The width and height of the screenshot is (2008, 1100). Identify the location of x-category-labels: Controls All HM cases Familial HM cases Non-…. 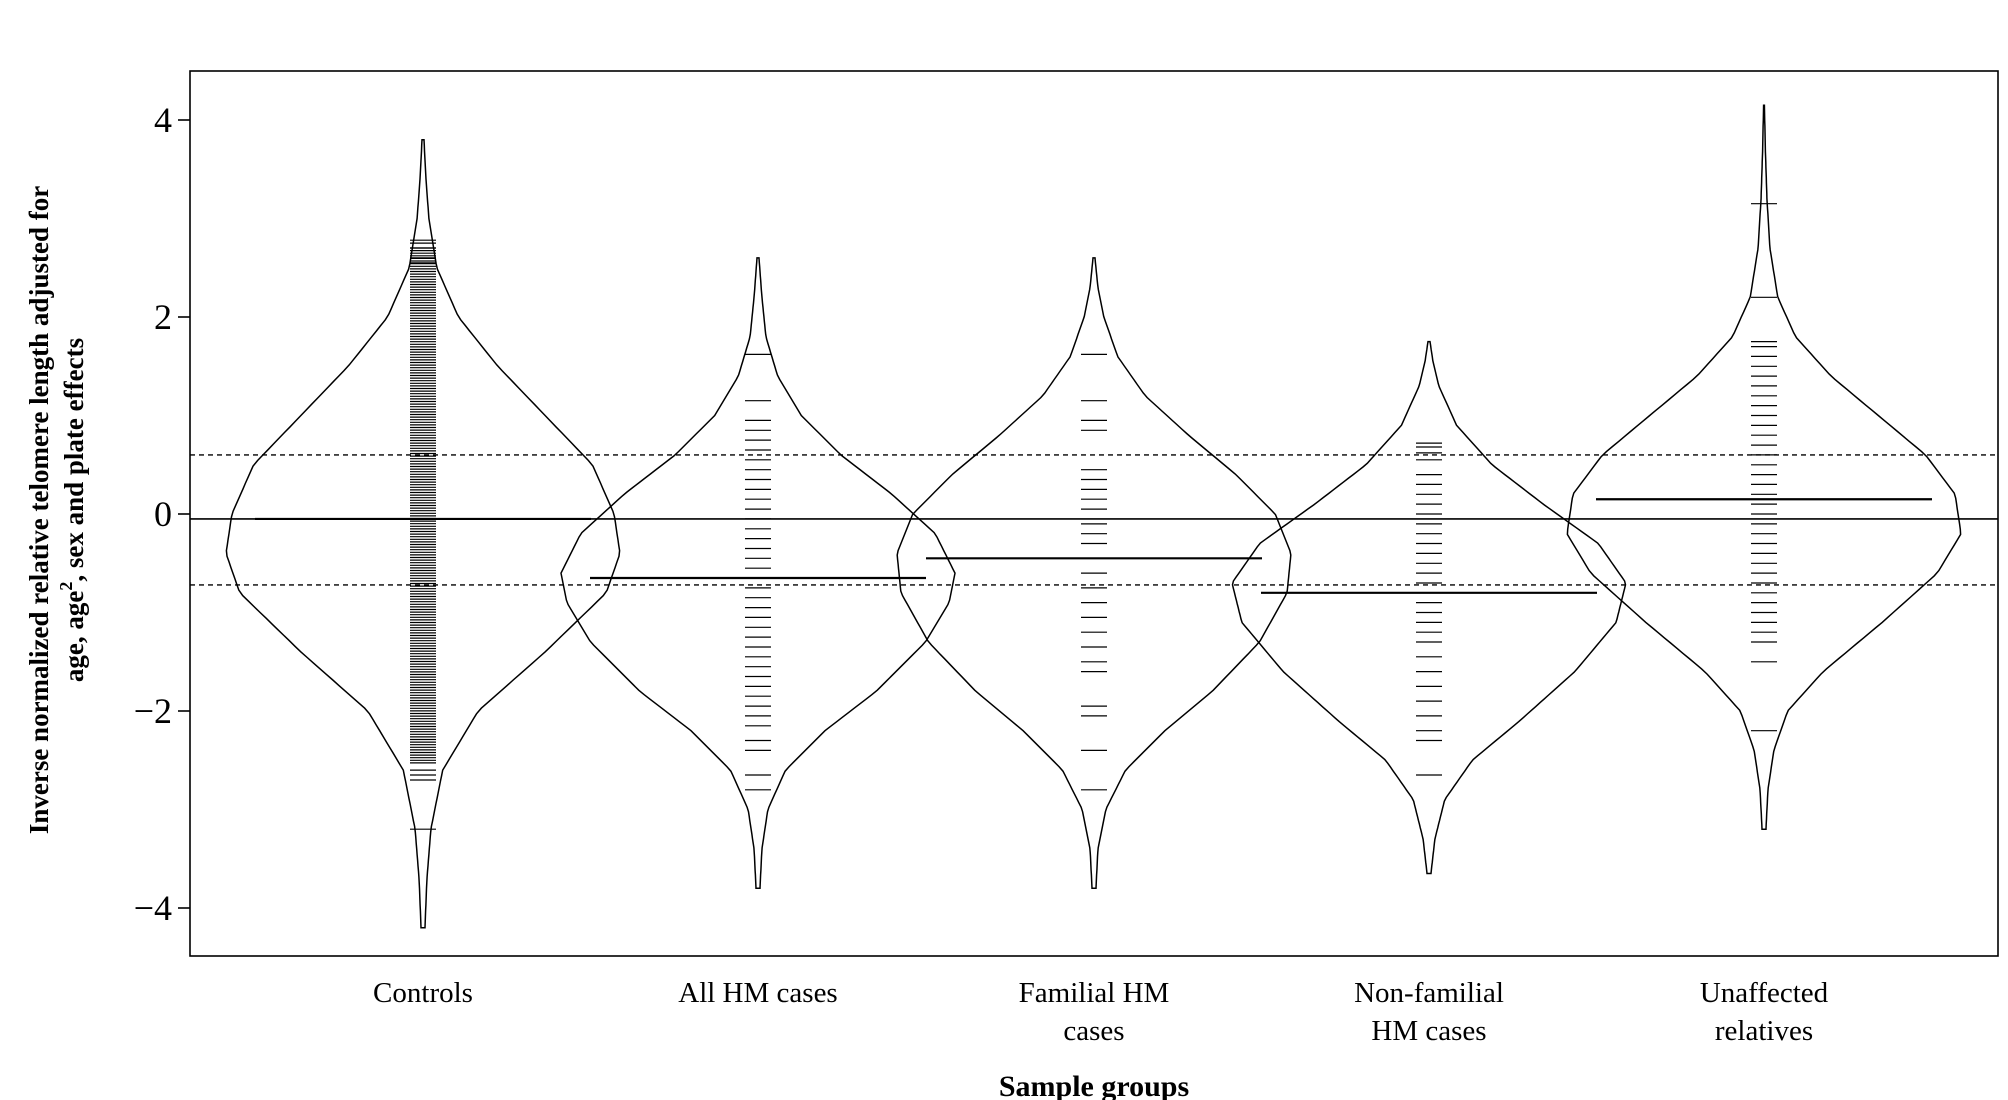
(1101, 1012).